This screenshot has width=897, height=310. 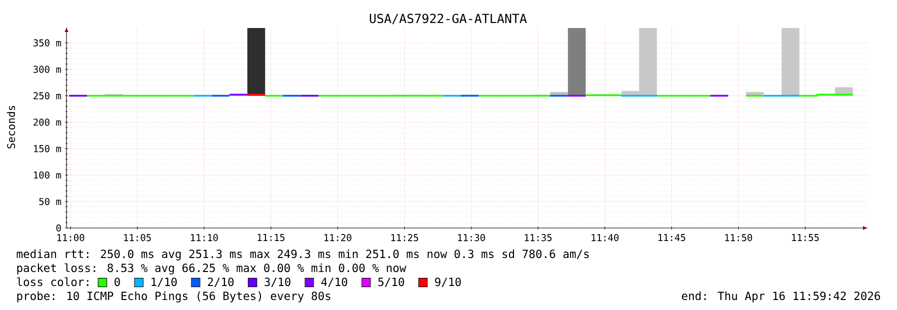 I want to click on y-tick-label: 150 m, so click(x=48, y=148).